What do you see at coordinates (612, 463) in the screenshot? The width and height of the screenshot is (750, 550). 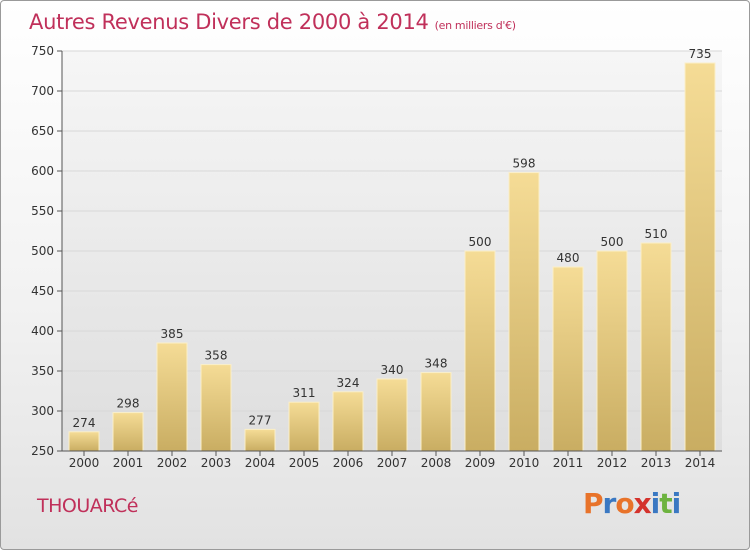 I see `x-tick-label-2012: 2012` at bounding box center [612, 463].